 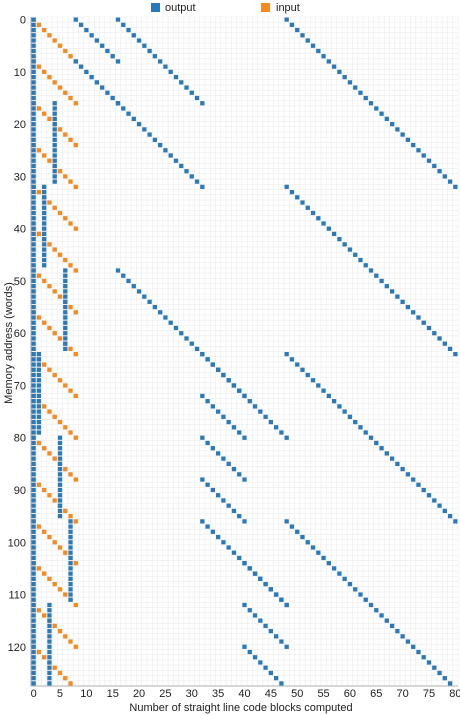 What do you see at coordinates (271, 694) in the screenshot?
I see `x-tick-label: 45` at bounding box center [271, 694].